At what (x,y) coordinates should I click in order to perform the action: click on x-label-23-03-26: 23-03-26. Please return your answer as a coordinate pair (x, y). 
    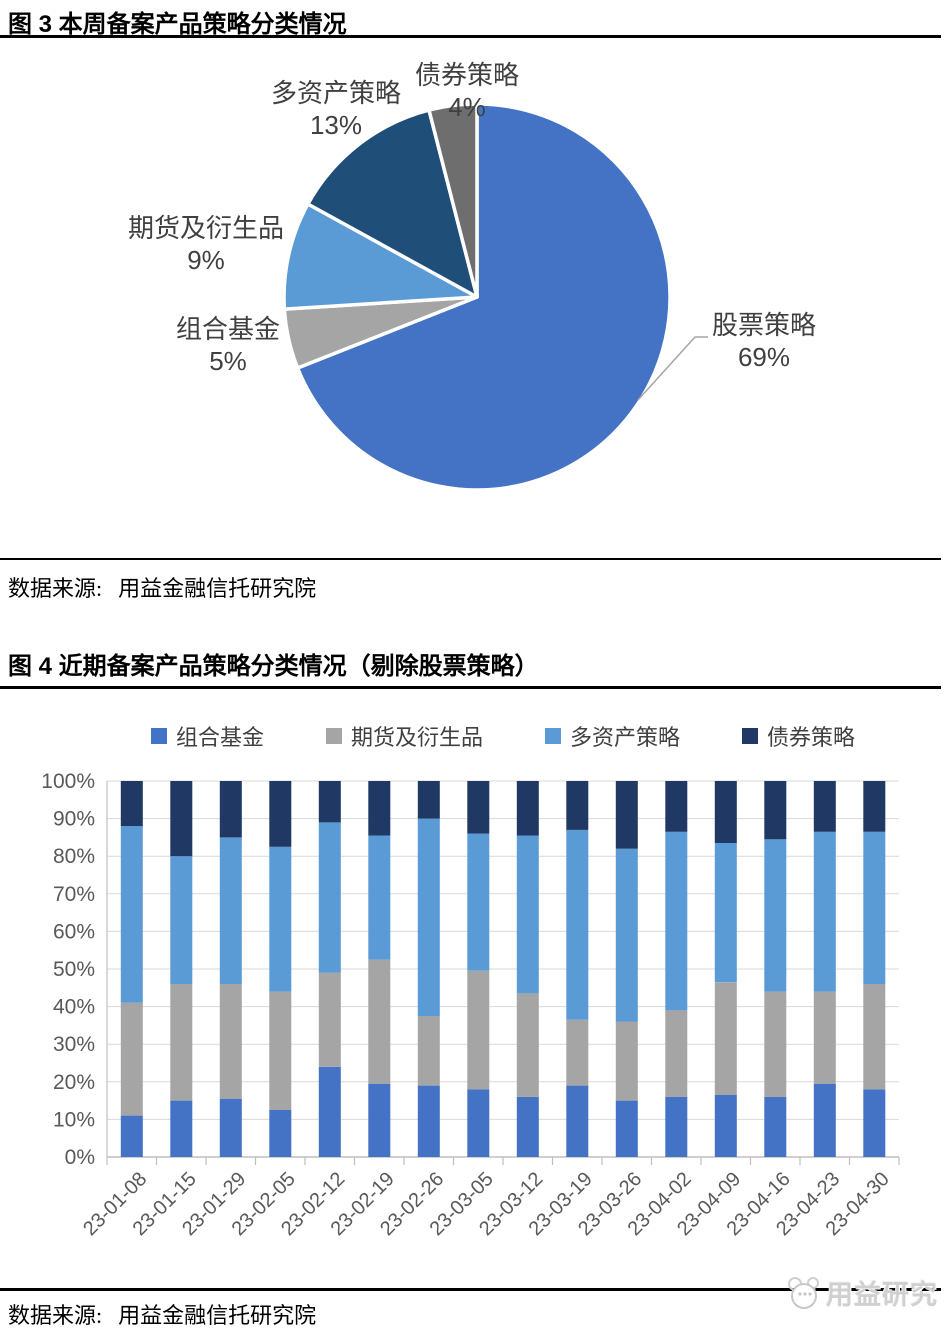
    Looking at the image, I should click on (610, 1204).